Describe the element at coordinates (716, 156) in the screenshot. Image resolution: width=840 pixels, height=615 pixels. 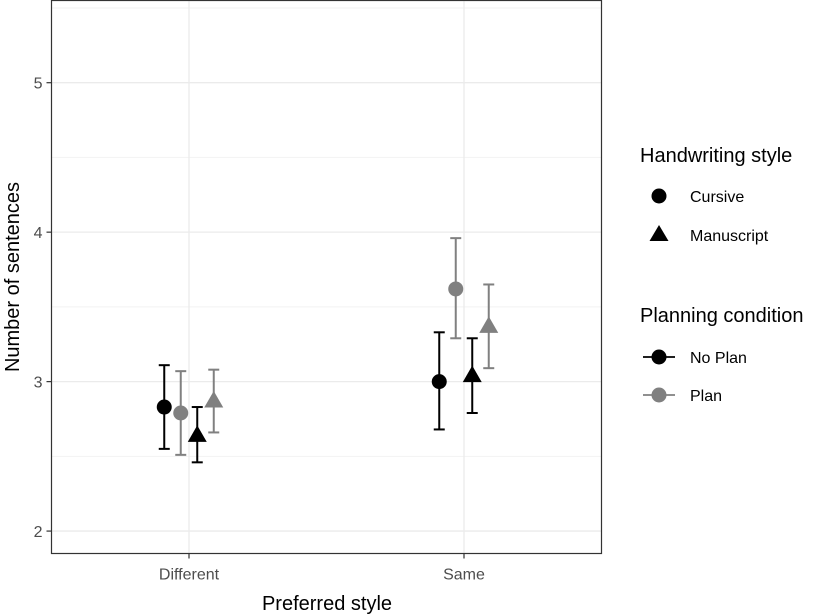
I see `legend-handwriting-title: Handwriting style` at that location.